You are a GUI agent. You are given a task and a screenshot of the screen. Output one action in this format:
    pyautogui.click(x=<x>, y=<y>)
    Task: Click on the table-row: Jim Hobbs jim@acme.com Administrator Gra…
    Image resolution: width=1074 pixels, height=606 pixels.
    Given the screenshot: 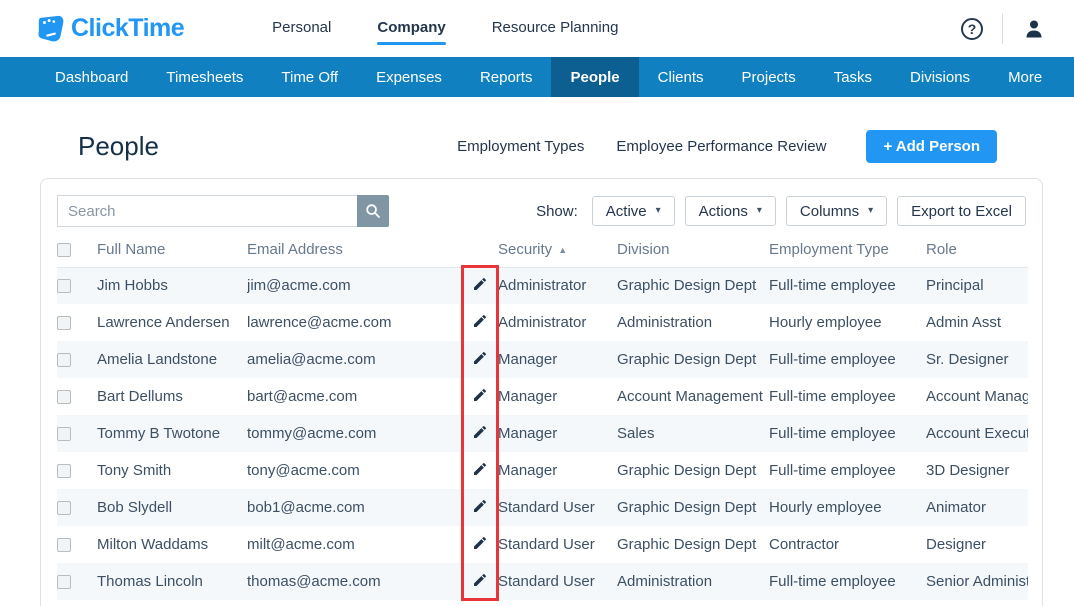 What is the action you would take?
    pyautogui.click(x=542, y=285)
    